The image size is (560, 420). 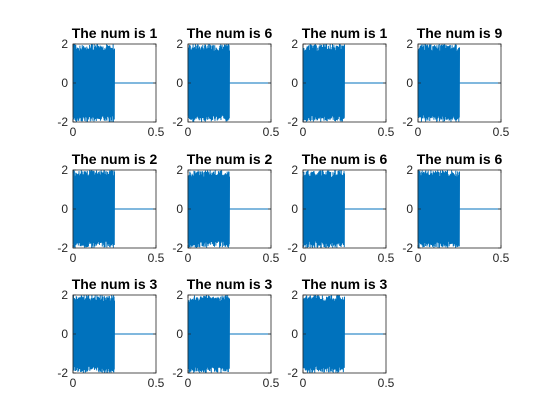 I want to click on subplot-5: The num is 220-20 0.5, so click(x=110, y=208).